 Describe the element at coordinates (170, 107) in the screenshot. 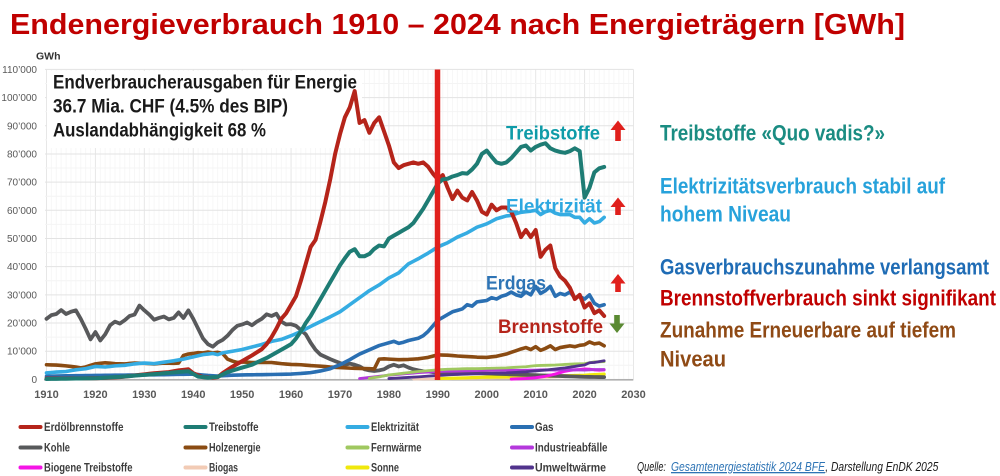

I see `svg-text: 36.7 Mia. CHF (4.5% des BIP)` at that location.